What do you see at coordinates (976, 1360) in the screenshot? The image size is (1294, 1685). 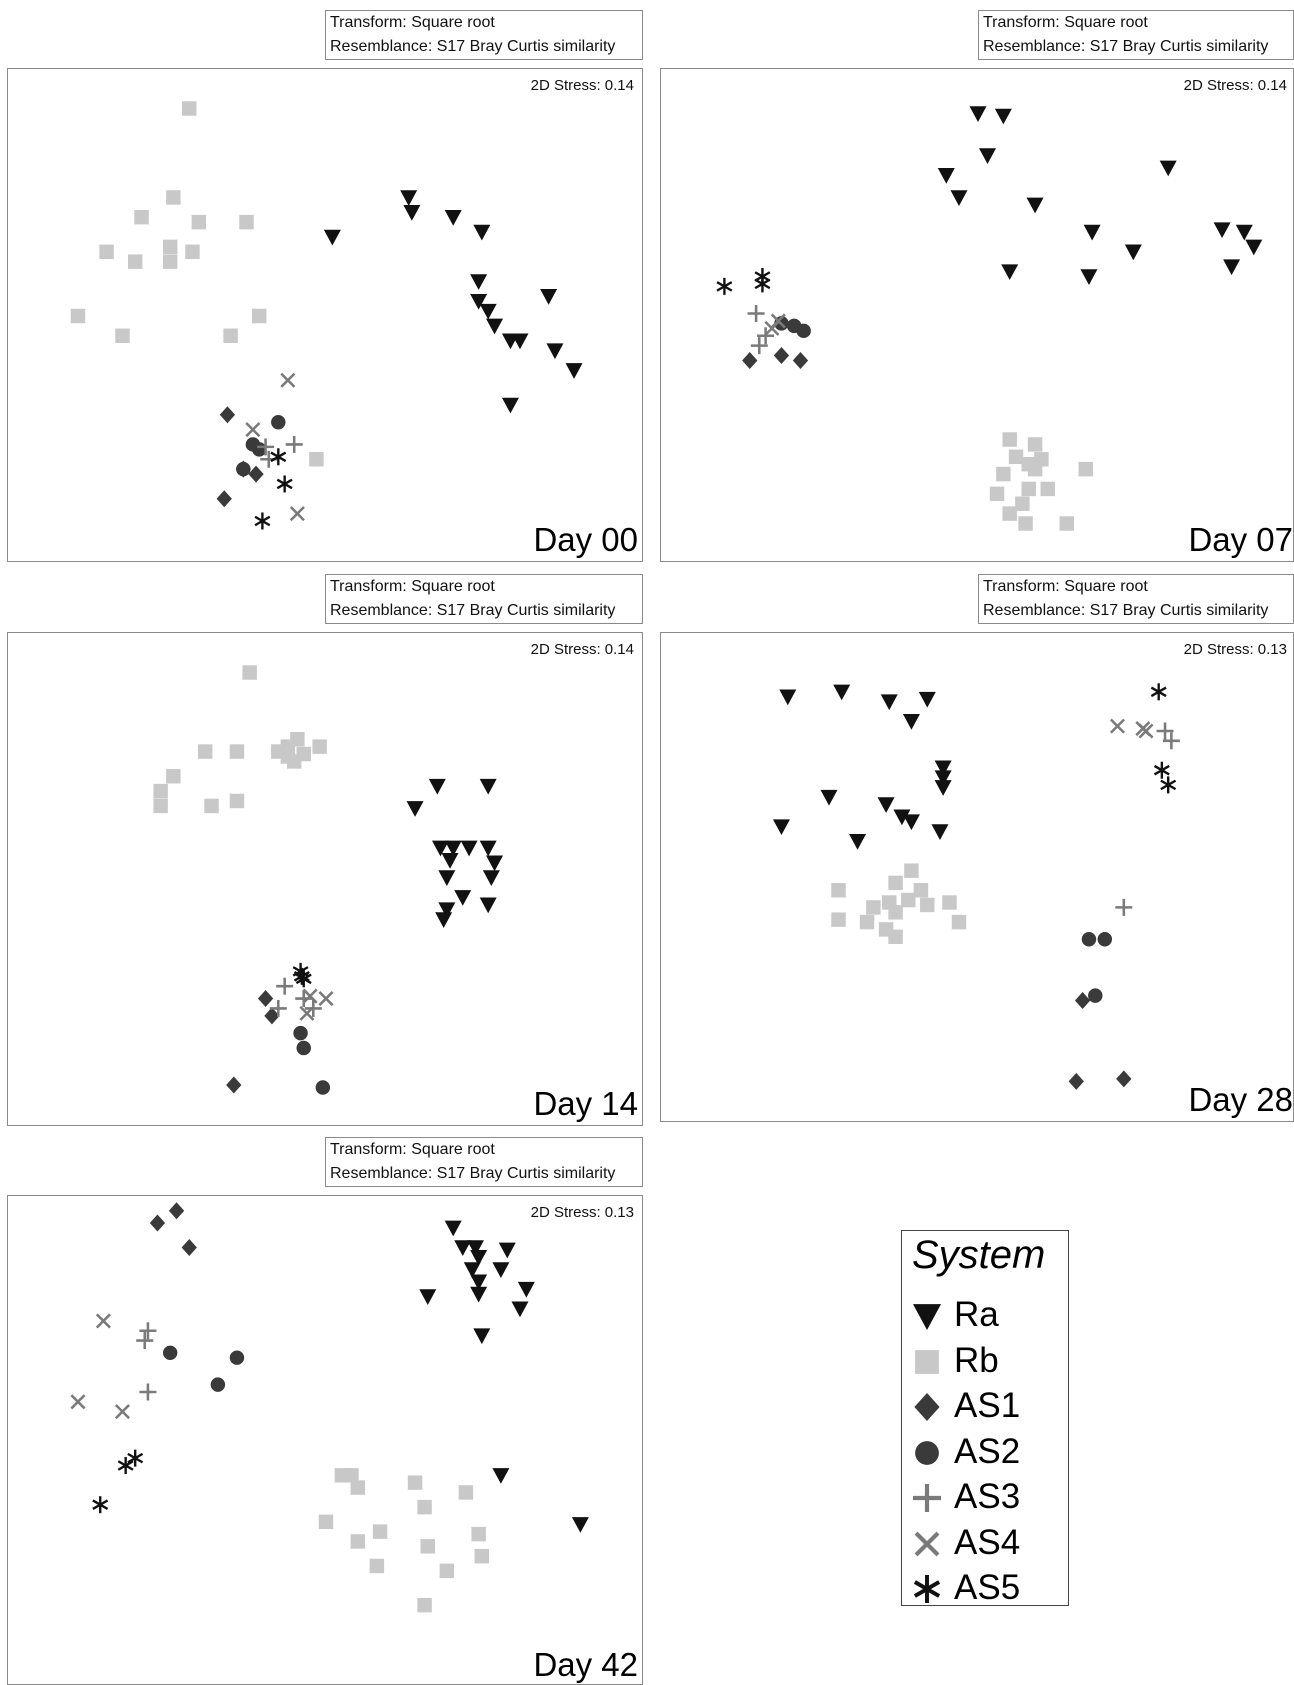 I see `legend-label: Rb` at bounding box center [976, 1360].